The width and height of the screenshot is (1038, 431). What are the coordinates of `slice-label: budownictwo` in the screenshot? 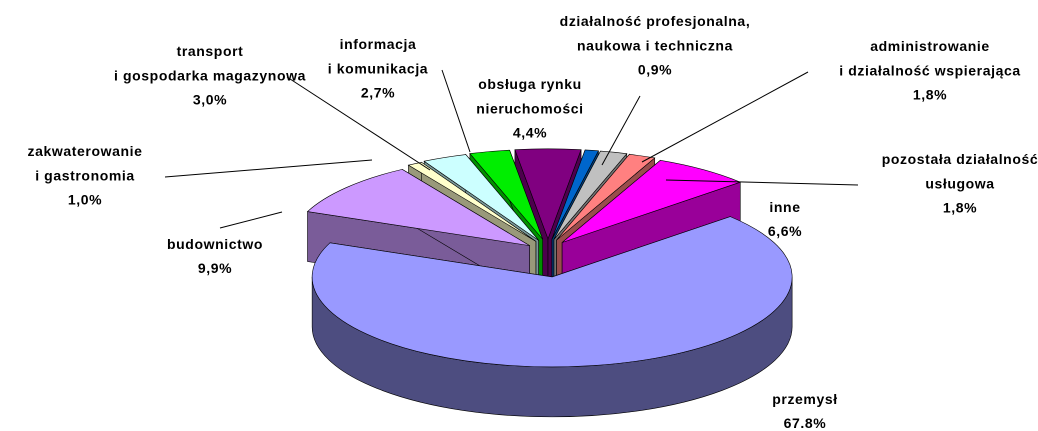 It's located at (215, 244).